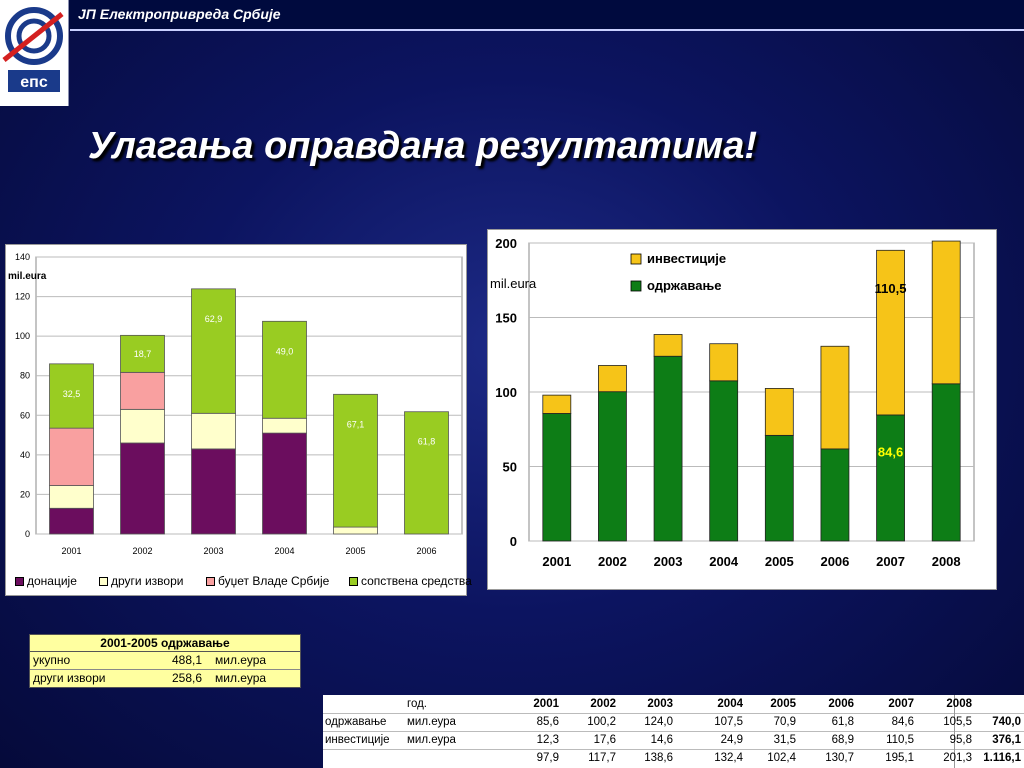 The height and width of the screenshot is (768, 1024). What do you see at coordinates (900, 740) in the screenshot?
I see `table-cell: 110,5` at bounding box center [900, 740].